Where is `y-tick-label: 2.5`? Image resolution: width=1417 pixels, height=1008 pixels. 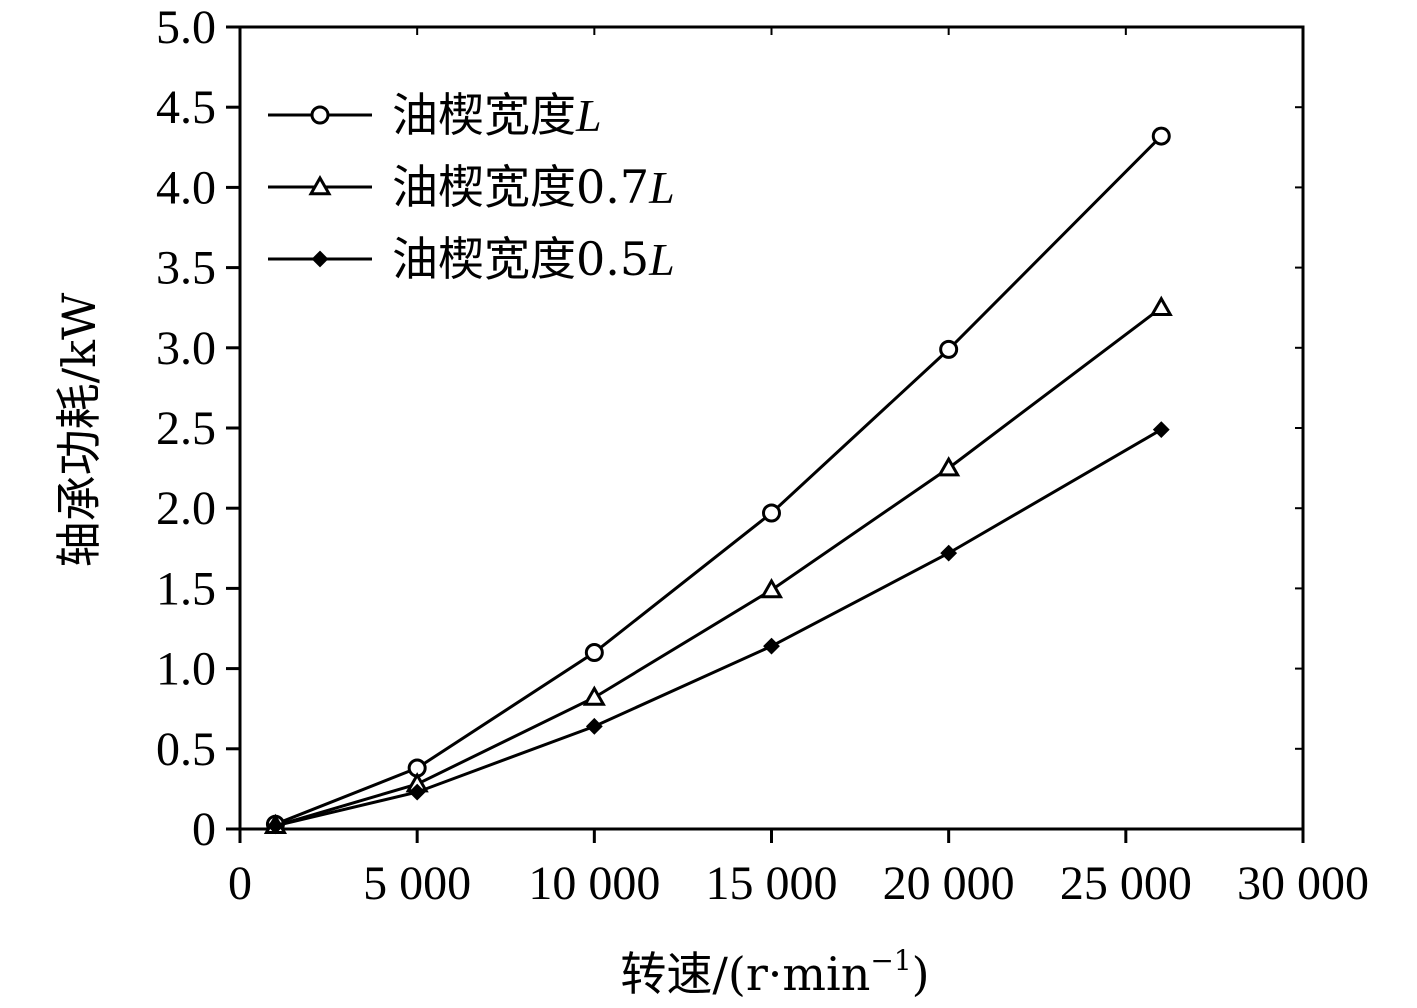 y-tick-label: 2.5 is located at coordinates (186, 428).